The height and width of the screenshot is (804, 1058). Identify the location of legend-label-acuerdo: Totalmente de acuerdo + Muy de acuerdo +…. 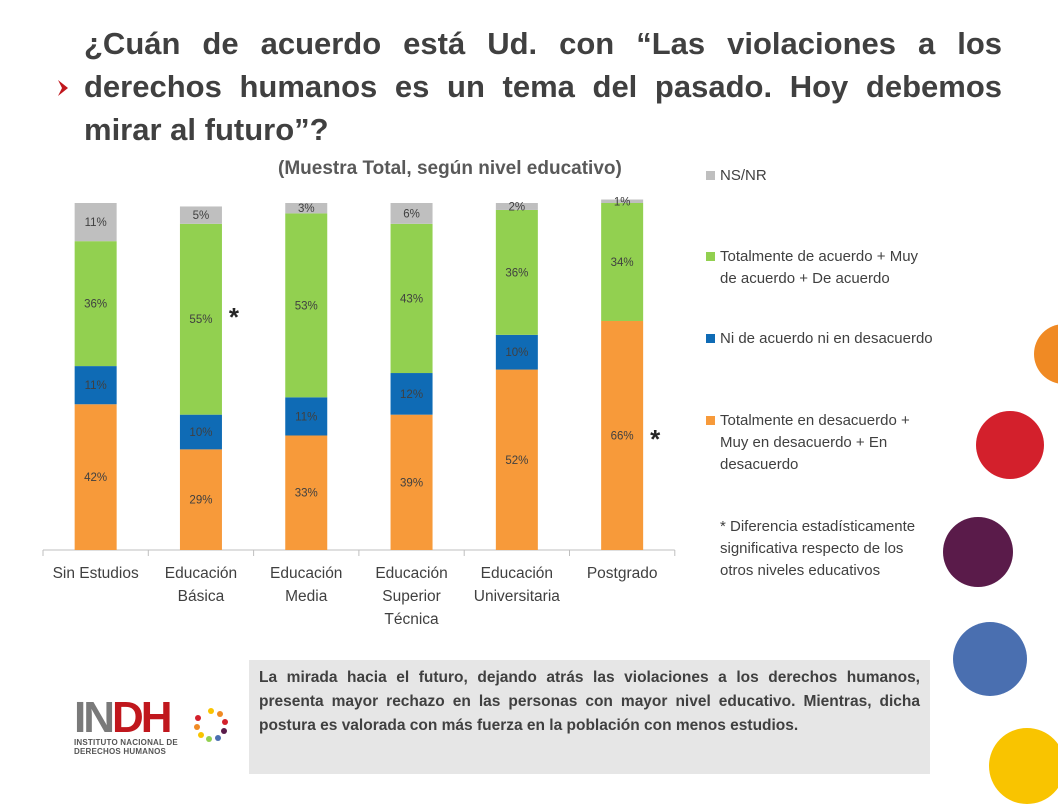
(819, 267).